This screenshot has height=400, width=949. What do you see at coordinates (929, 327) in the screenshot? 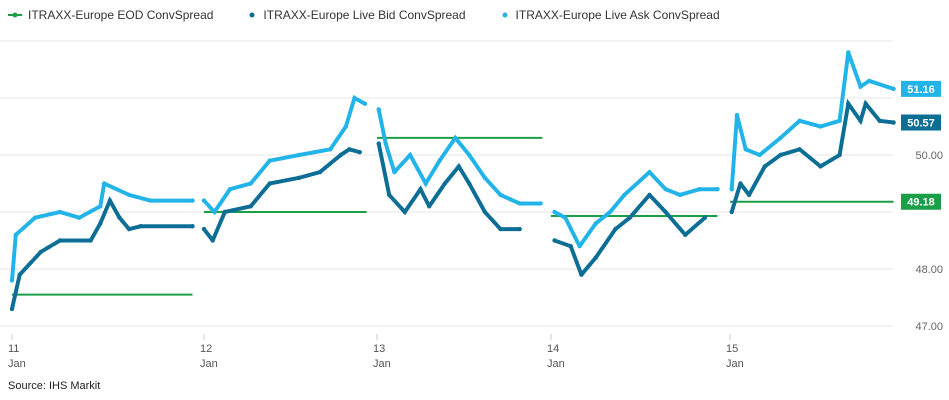
I see `y-tick-label: 47.00` at bounding box center [929, 327].